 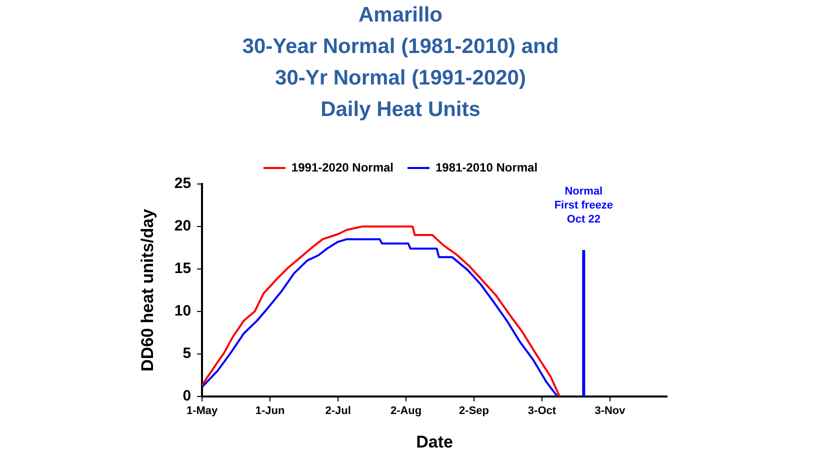 I want to click on x-axis-title: Date, so click(x=434, y=442).